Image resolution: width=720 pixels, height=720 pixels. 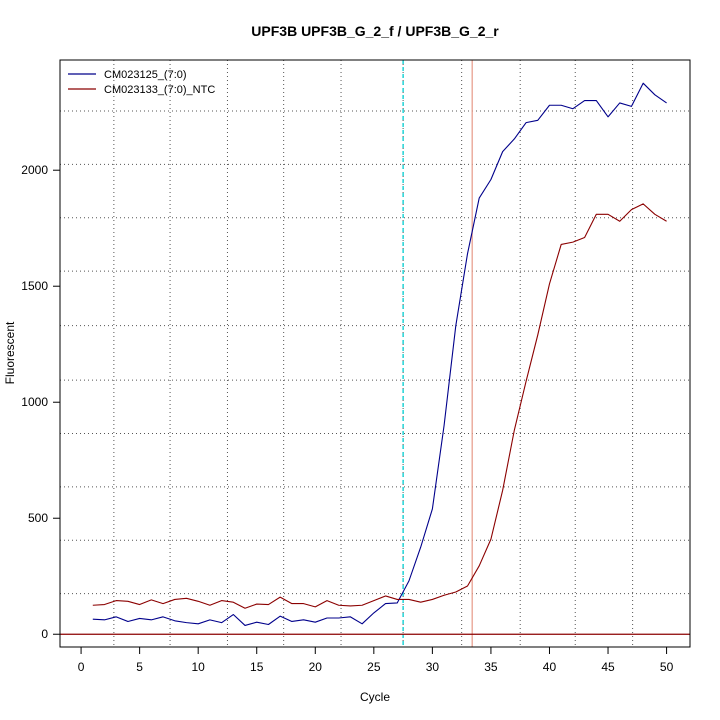 I want to click on x-tick-label: 25, so click(x=374, y=667).